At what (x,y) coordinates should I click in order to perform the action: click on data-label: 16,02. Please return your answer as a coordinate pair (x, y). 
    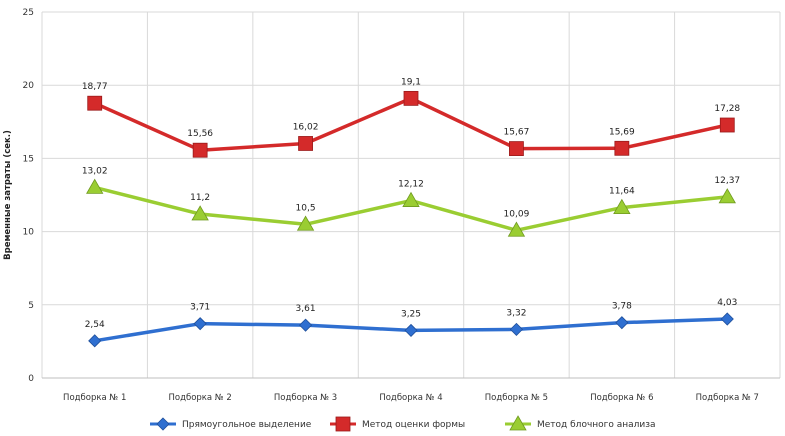
    Looking at the image, I should click on (306, 127).